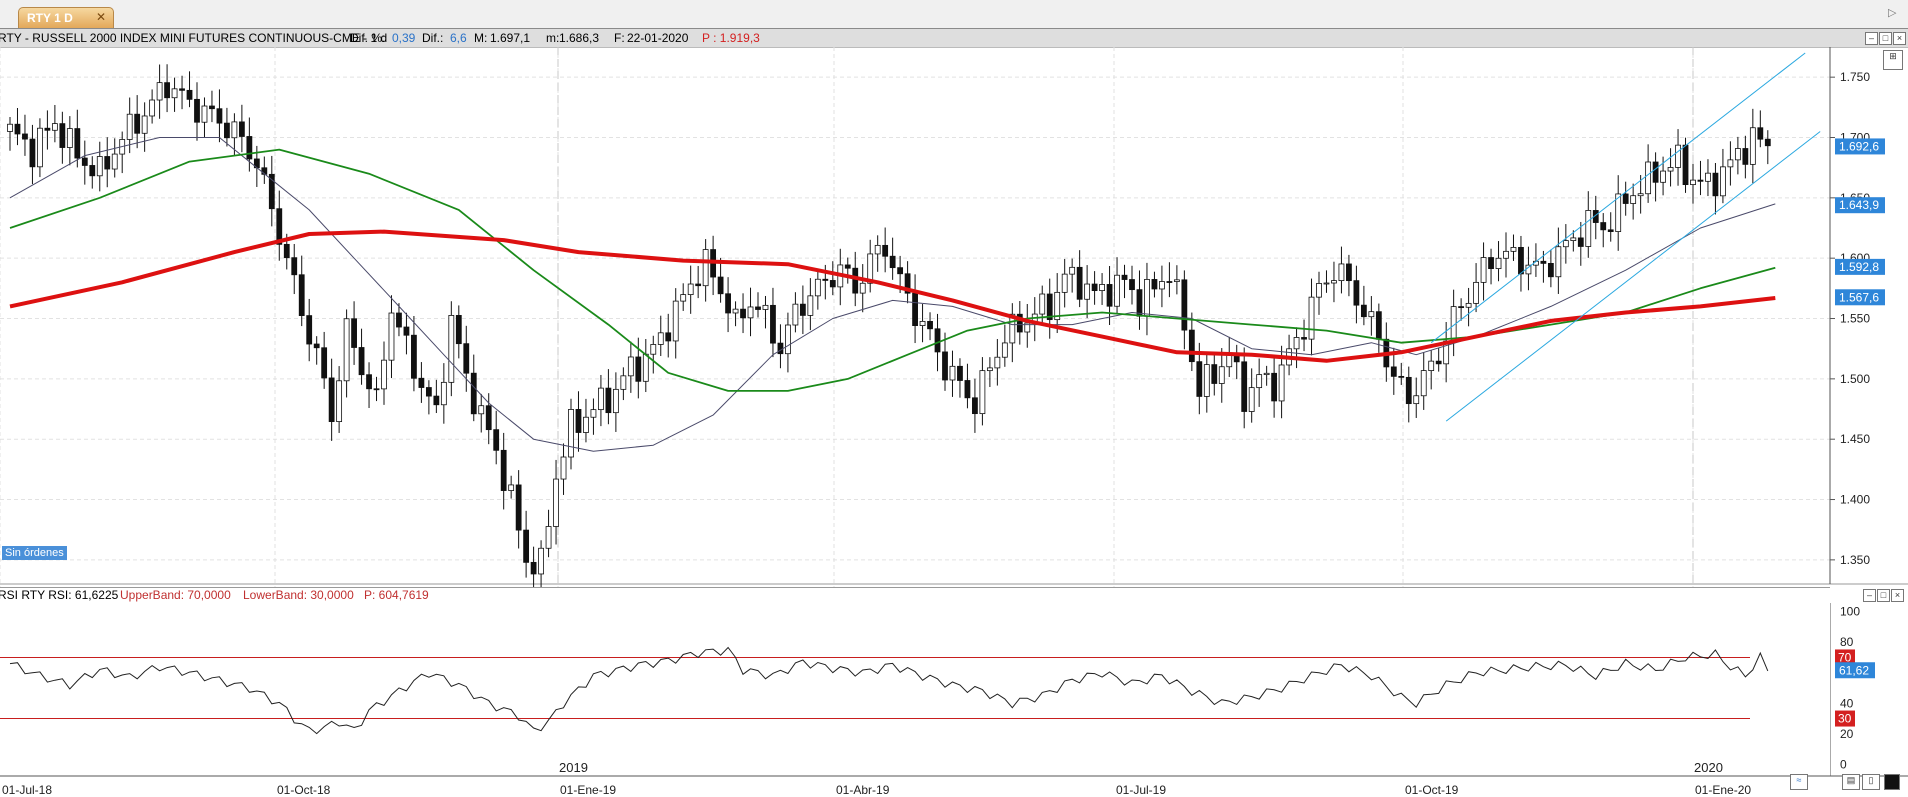  What do you see at coordinates (1845, 657) in the screenshot?
I see `band-tag-label: 70` at bounding box center [1845, 657].